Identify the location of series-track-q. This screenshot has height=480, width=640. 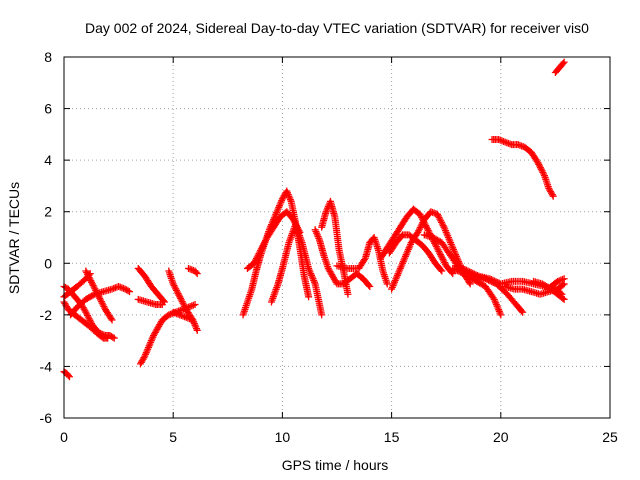
(335, 247).